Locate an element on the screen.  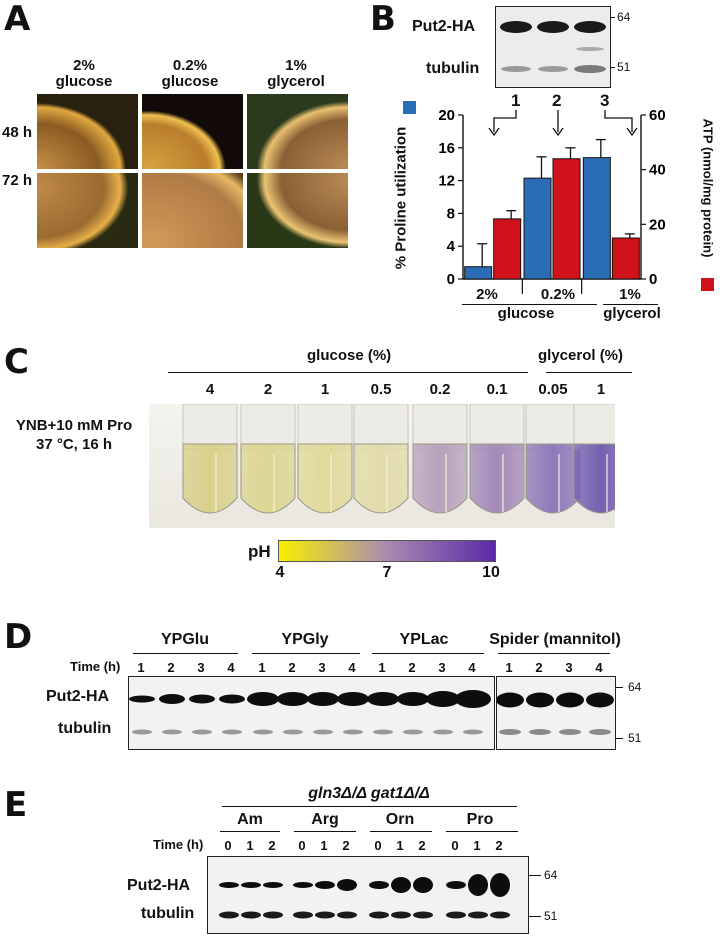
legend-blue-swatch is located at coordinates (409, 107).